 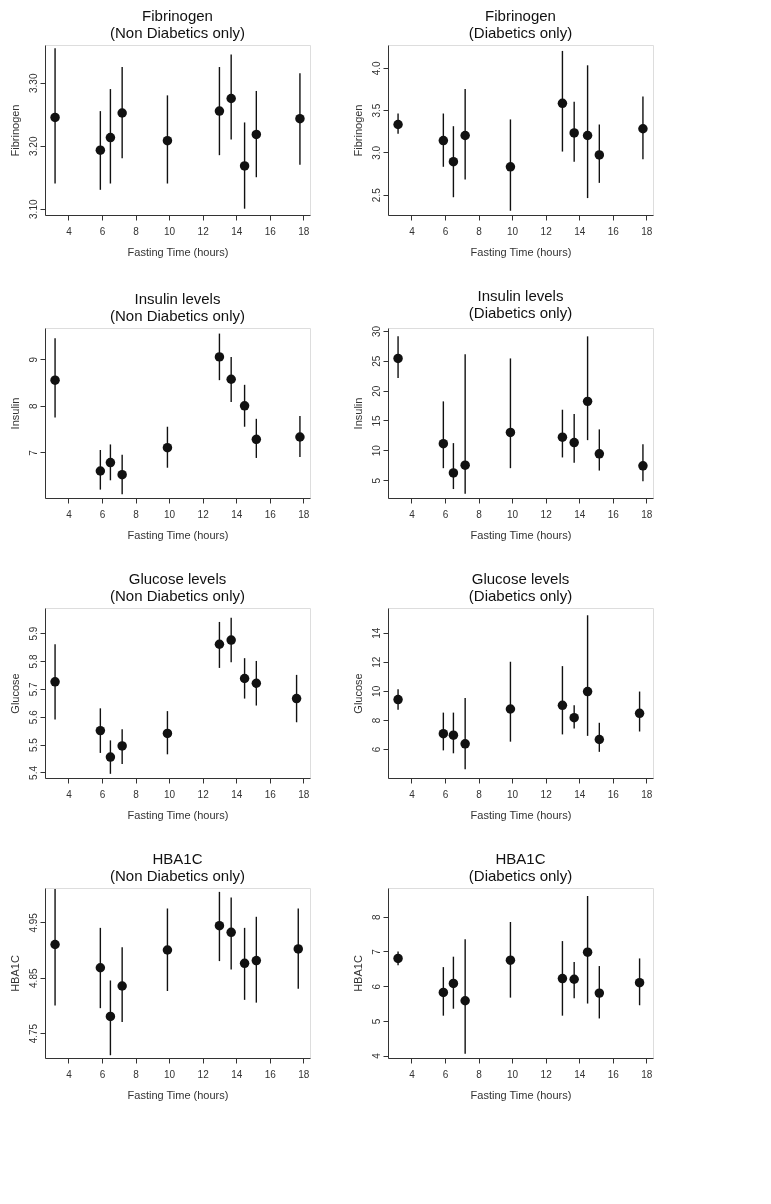 I want to click on chart-subtitle: (Diabetics only), so click(x=520, y=595).